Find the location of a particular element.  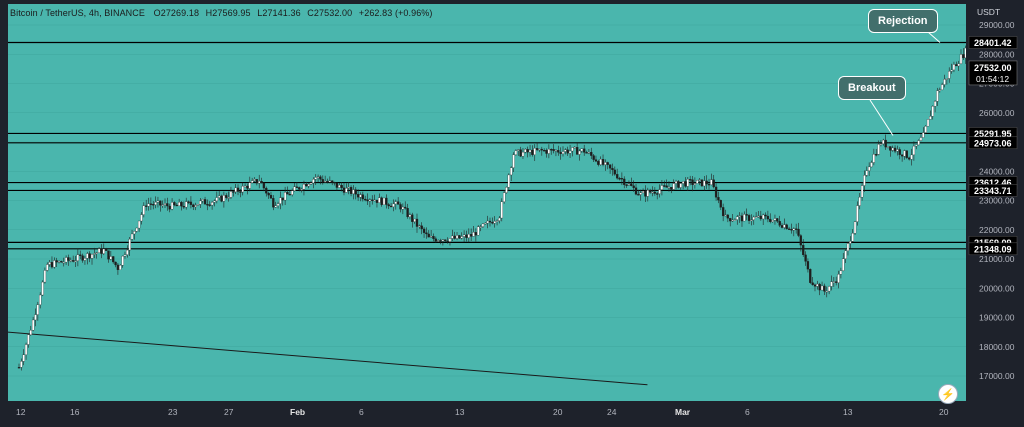

level-label: 23343.71 is located at coordinates (993, 191).